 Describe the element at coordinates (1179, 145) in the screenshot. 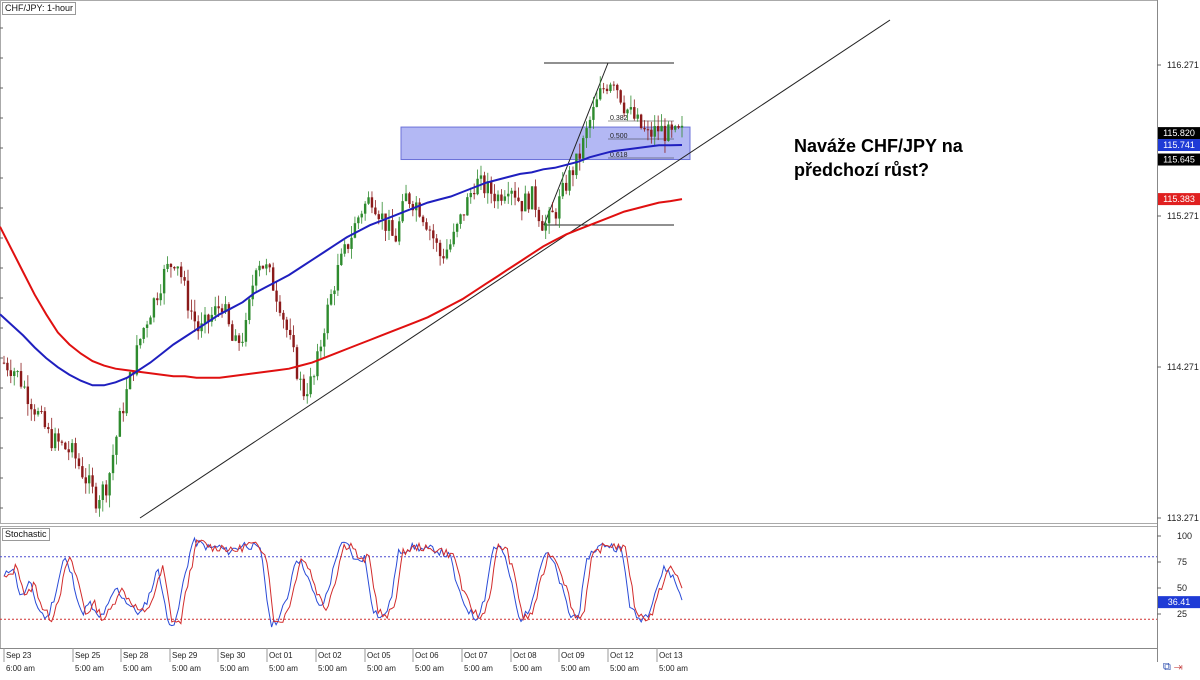

I see `price-tag-label: 115.741` at that location.